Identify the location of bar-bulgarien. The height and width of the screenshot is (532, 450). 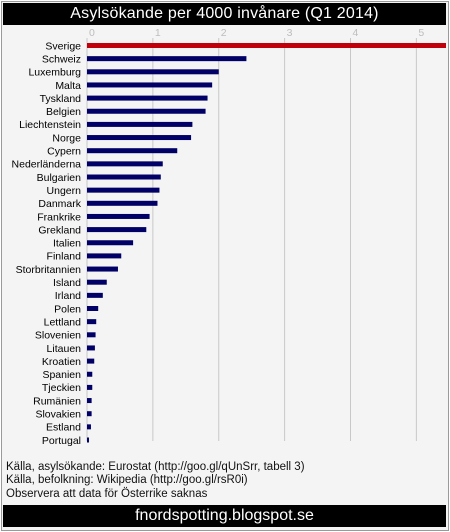
(124, 177).